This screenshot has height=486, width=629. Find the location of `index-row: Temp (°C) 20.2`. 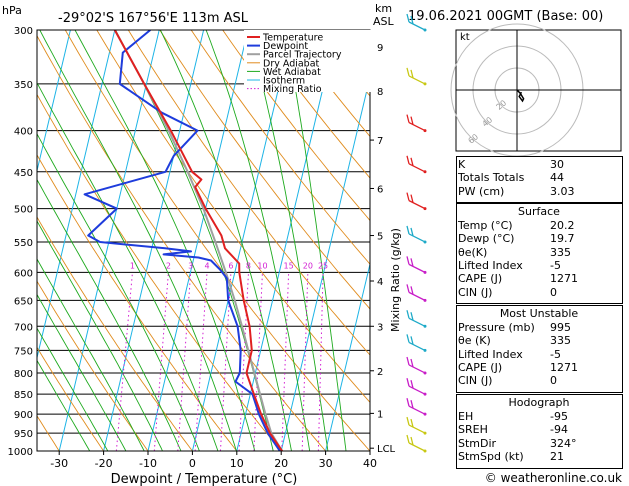

index-row: Temp (°C) 20.2 is located at coordinates (539, 225).